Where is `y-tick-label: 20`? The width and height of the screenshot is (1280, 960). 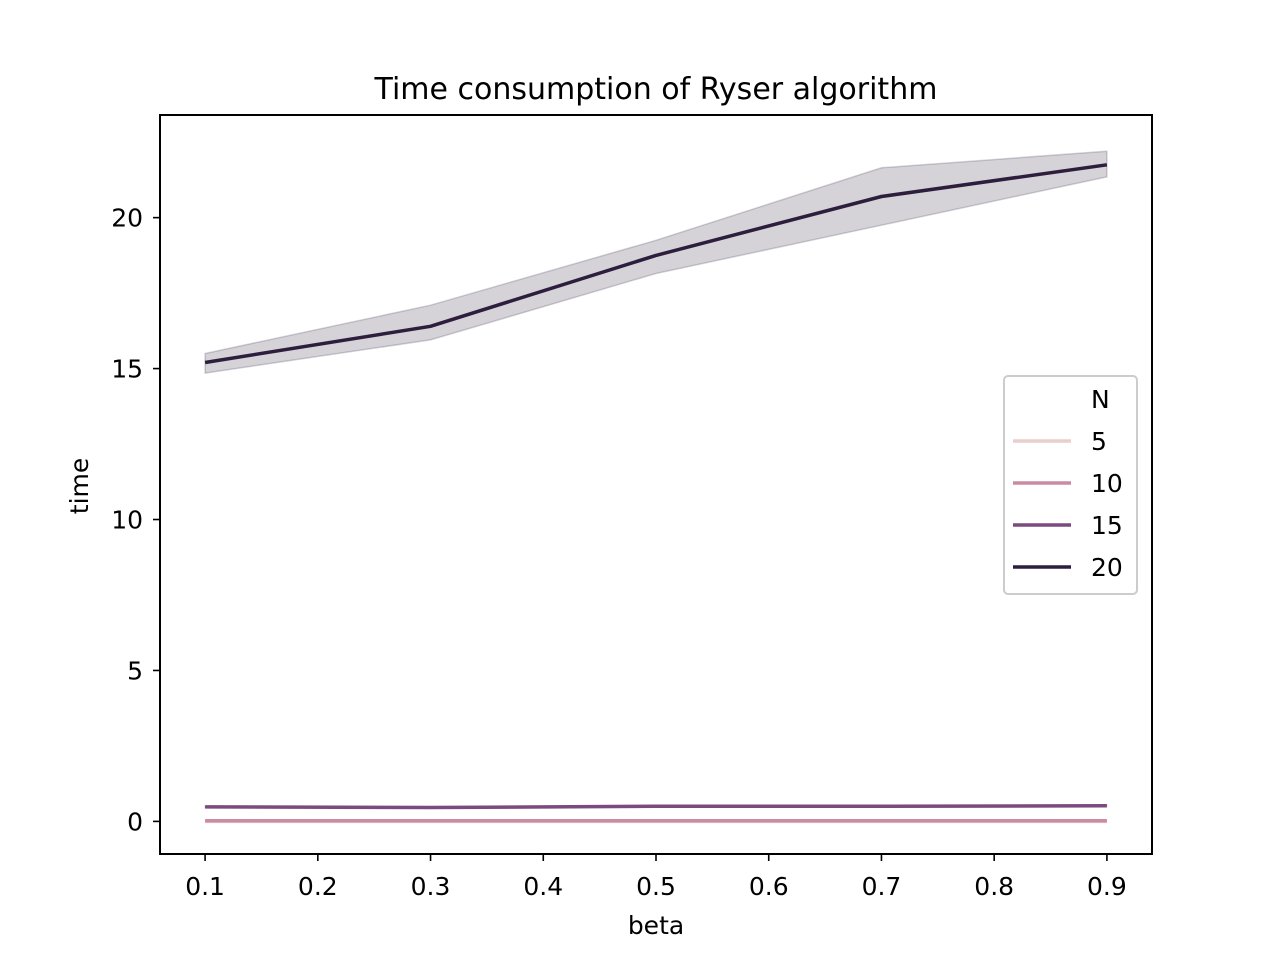 y-tick-label: 20 is located at coordinates (127, 218).